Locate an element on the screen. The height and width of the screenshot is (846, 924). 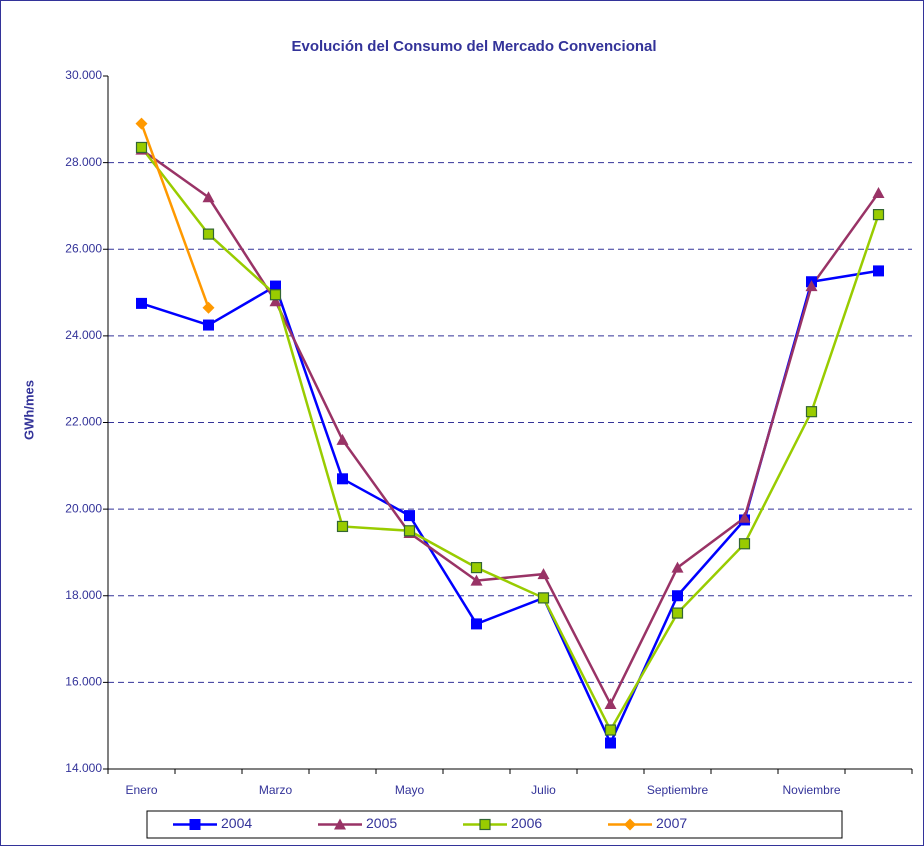
y-tick-label: 20.000 is located at coordinates (83, 508).